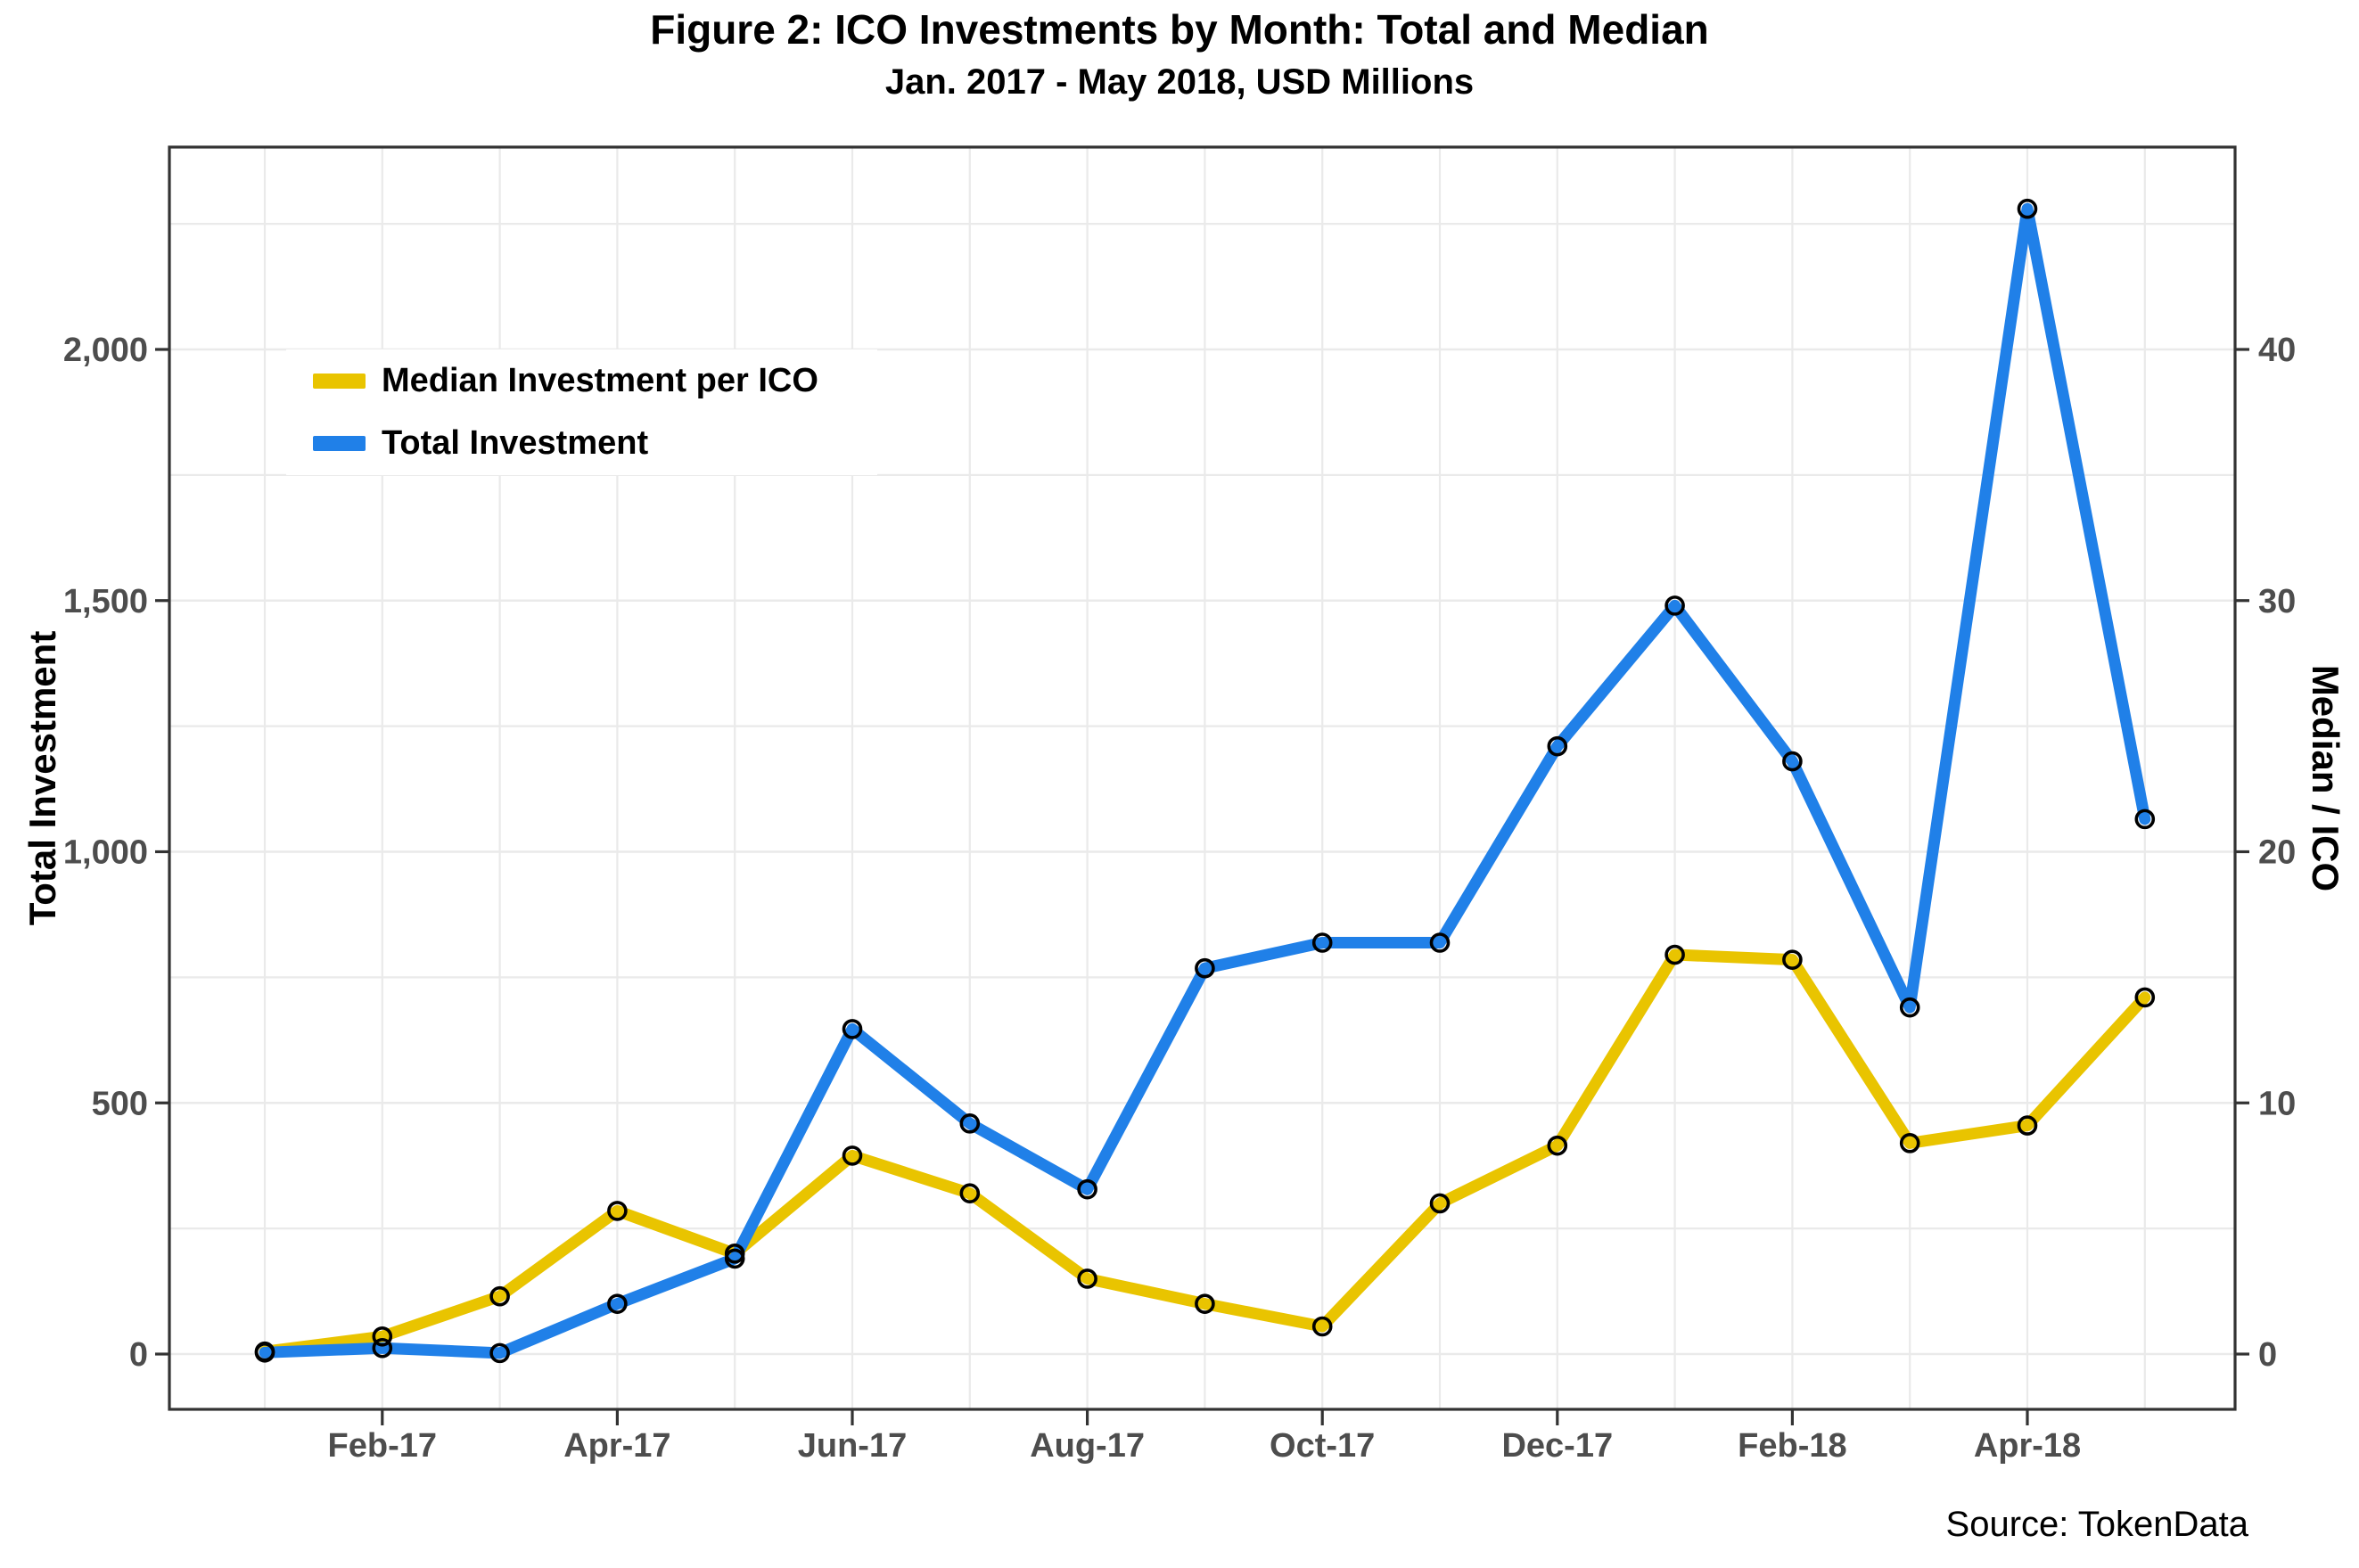 The image size is (2359, 1568). What do you see at coordinates (2277, 1104) in the screenshot?
I see `svg-text: 10` at bounding box center [2277, 1104].